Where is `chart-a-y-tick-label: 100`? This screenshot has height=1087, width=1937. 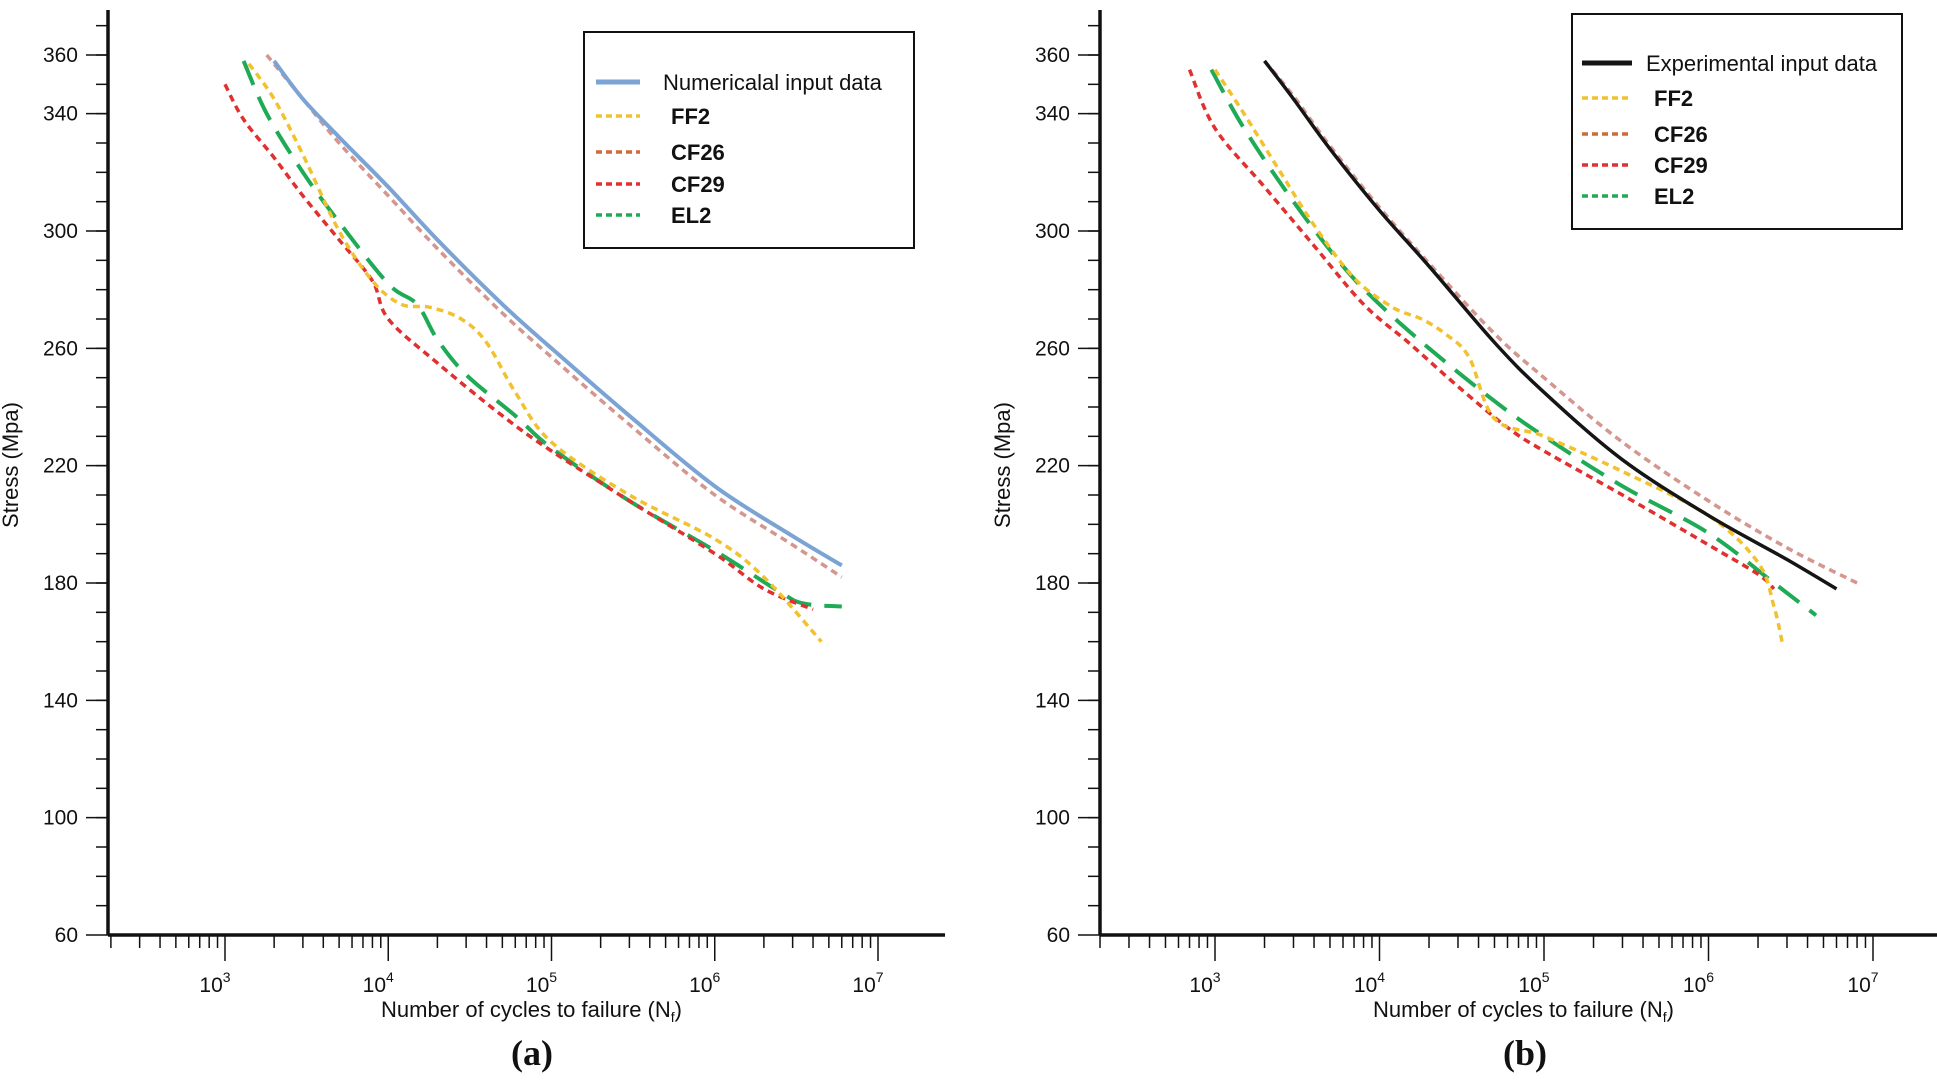
chart-a-y-tick-label: 100 is located at coordinates (60, 818).